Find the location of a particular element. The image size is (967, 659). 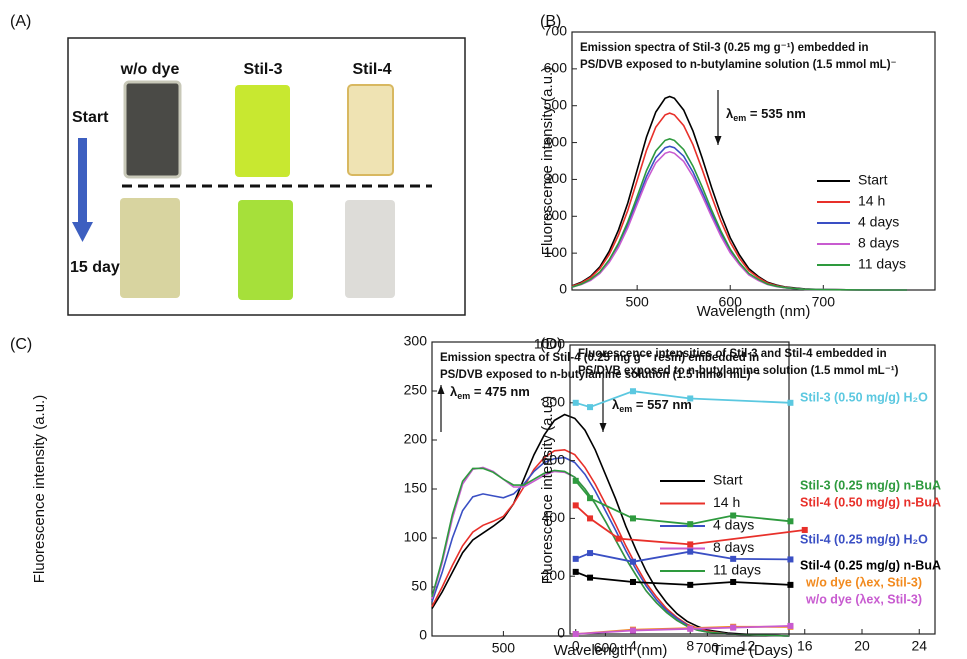

y-tick-label: 50 is located at coordinates (419, 586).